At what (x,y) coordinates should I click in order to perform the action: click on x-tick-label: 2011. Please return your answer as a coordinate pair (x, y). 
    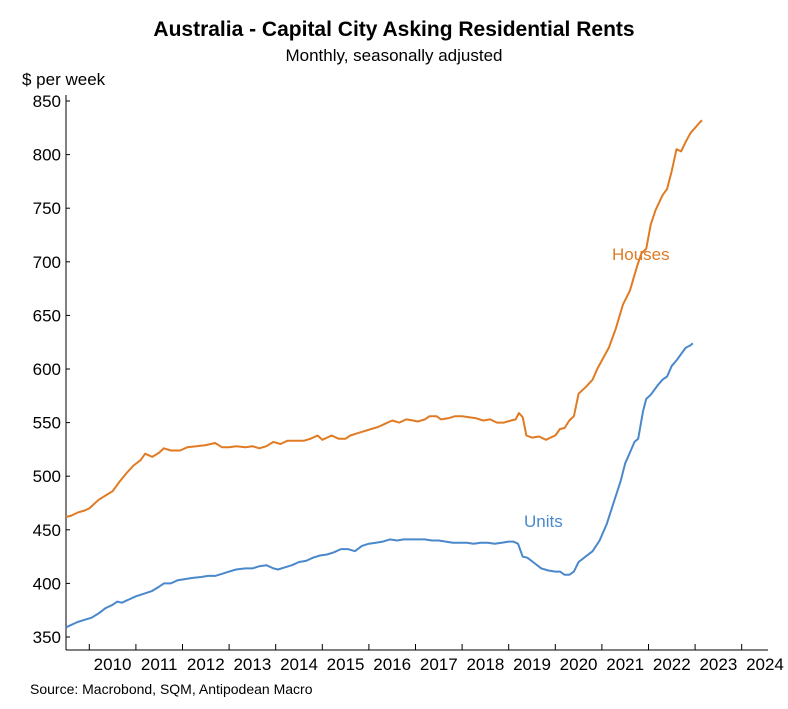
    Looking at the image, I should click on (159, 664).